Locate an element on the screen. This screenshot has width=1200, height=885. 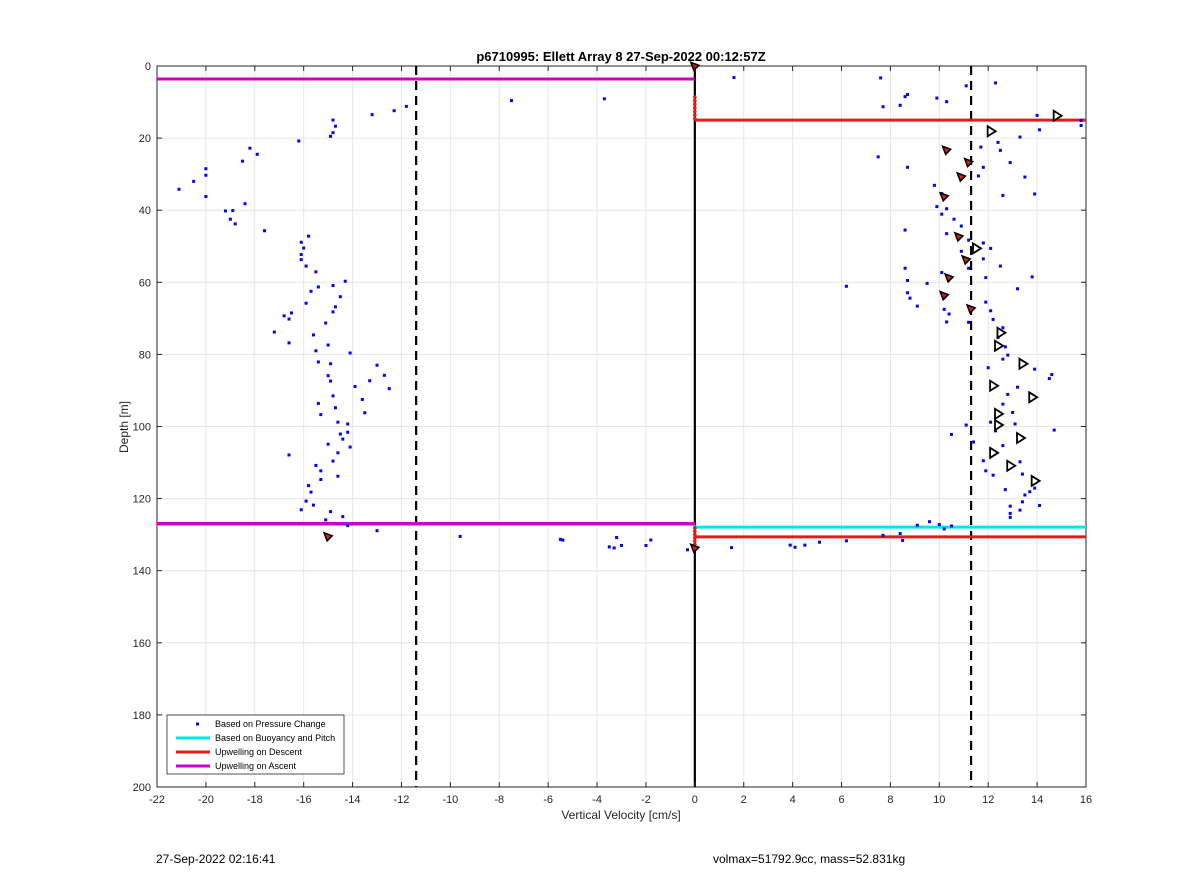
y-tick-label: 80 is located at coordinates (145, 355).